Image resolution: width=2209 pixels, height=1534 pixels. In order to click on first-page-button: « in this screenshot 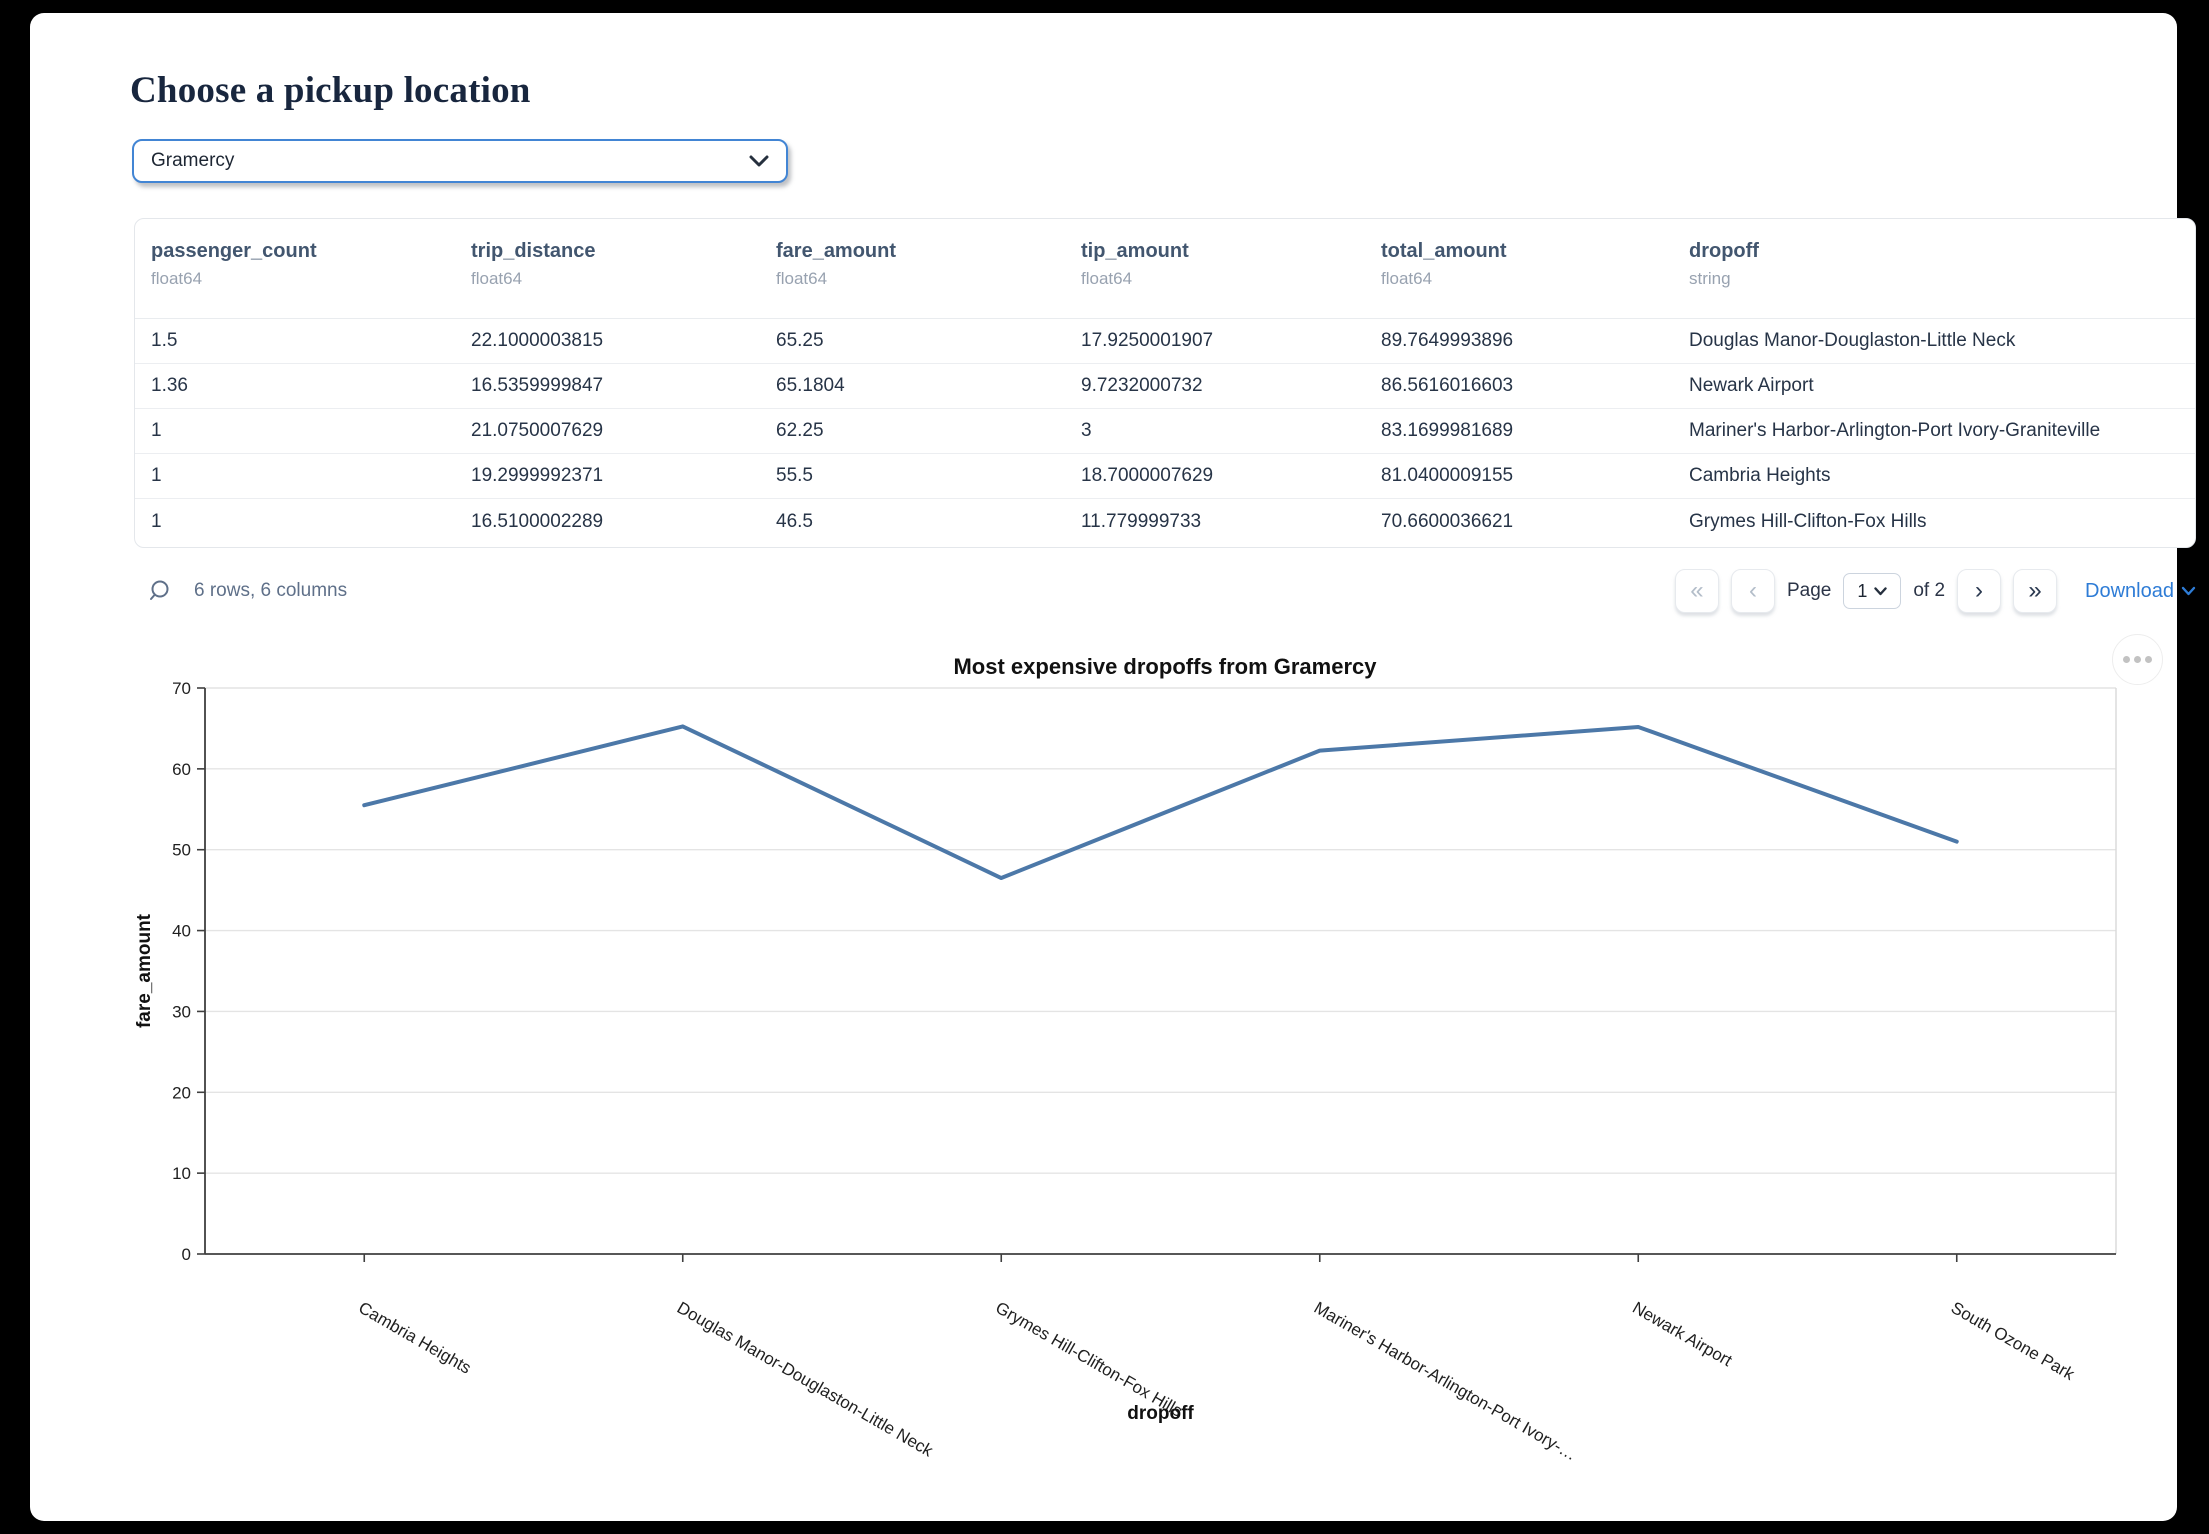, I will do `click(1696, 591)`.